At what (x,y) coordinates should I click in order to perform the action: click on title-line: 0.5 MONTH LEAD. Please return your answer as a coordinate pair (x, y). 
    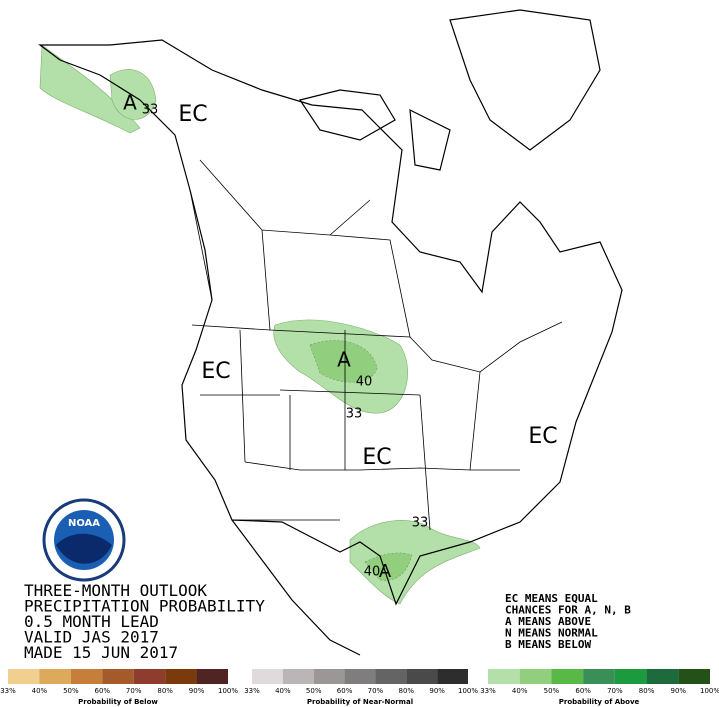
    Looking at the image, I should click on (91, 621).